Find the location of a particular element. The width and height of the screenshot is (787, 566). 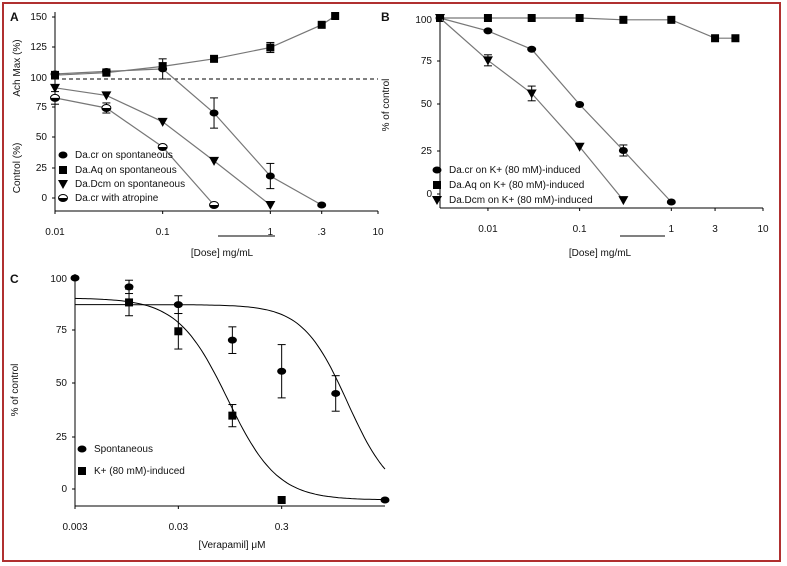

panel-b-xtick-label: 0.01 is located at coordinates (488, 229).